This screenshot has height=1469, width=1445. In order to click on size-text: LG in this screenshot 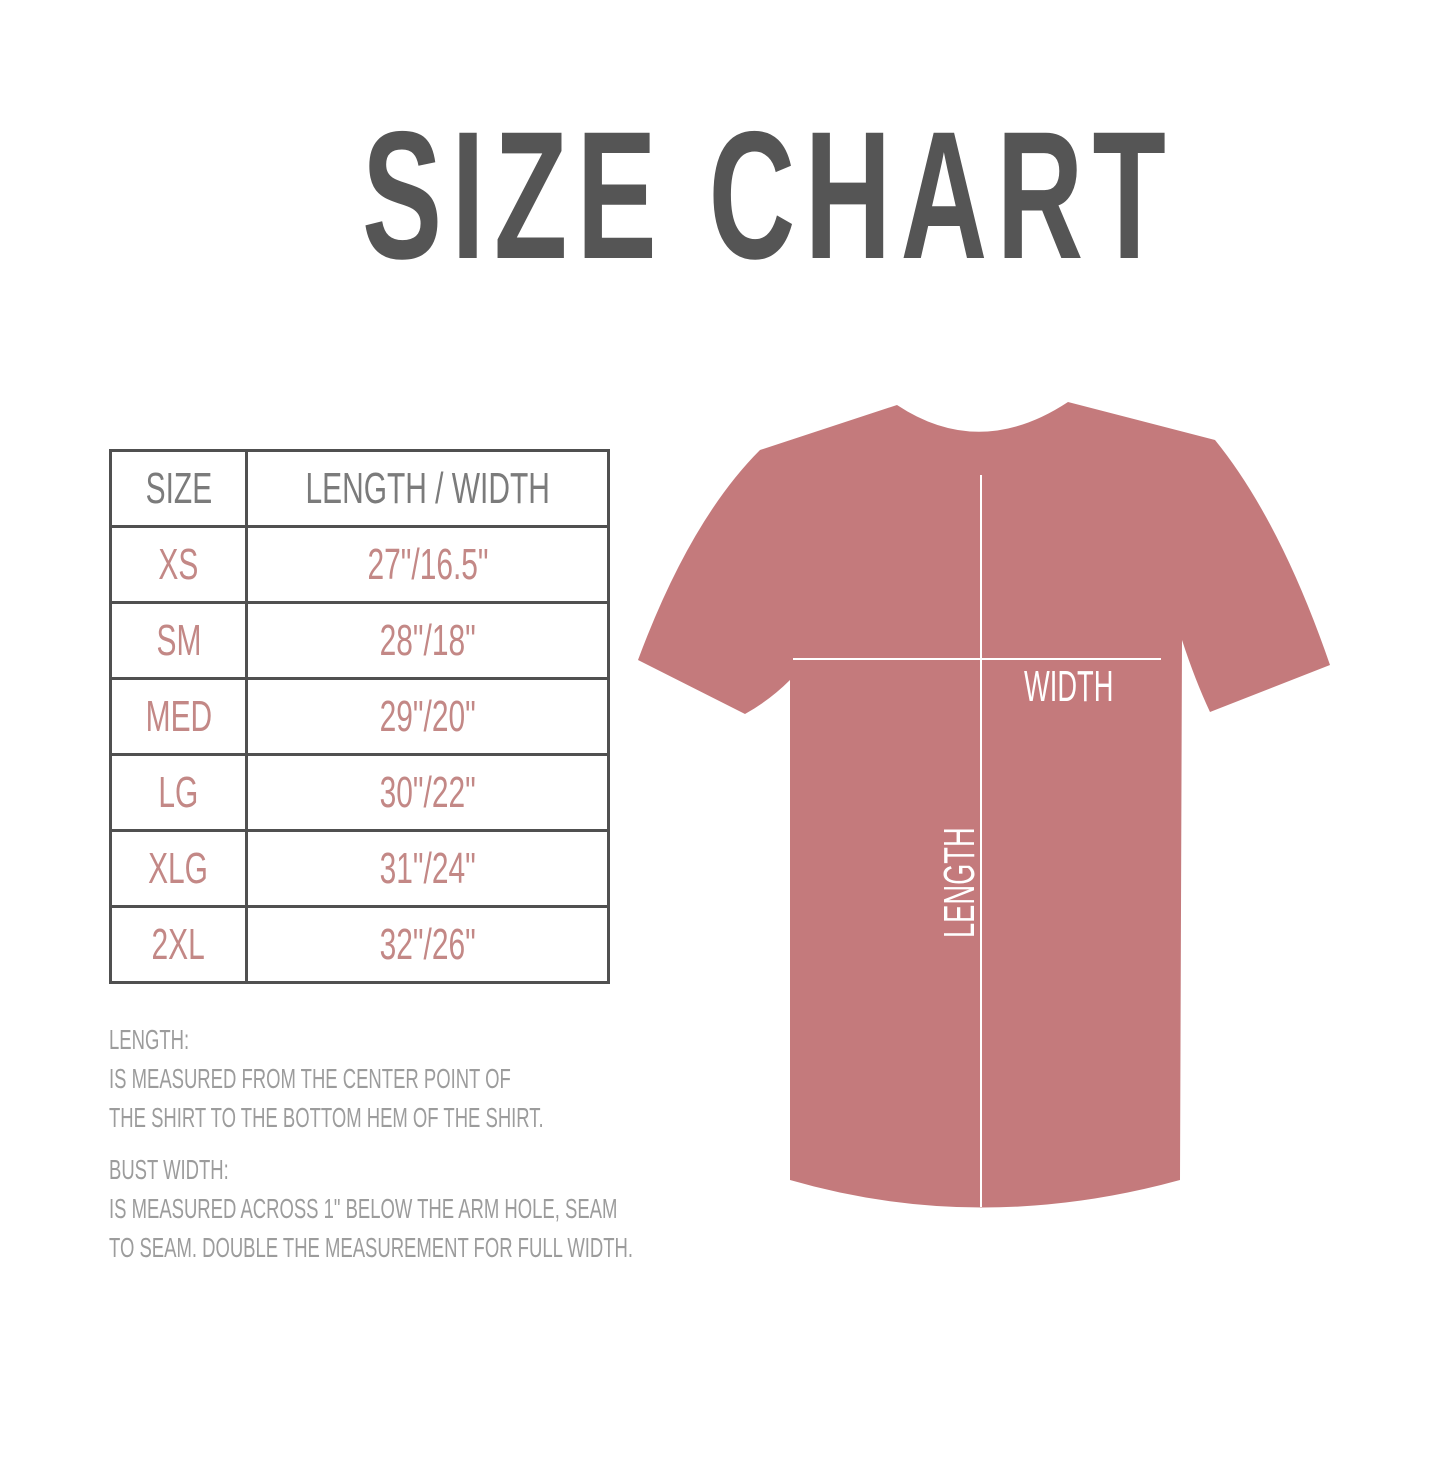, I will do `click(178, 792)`.